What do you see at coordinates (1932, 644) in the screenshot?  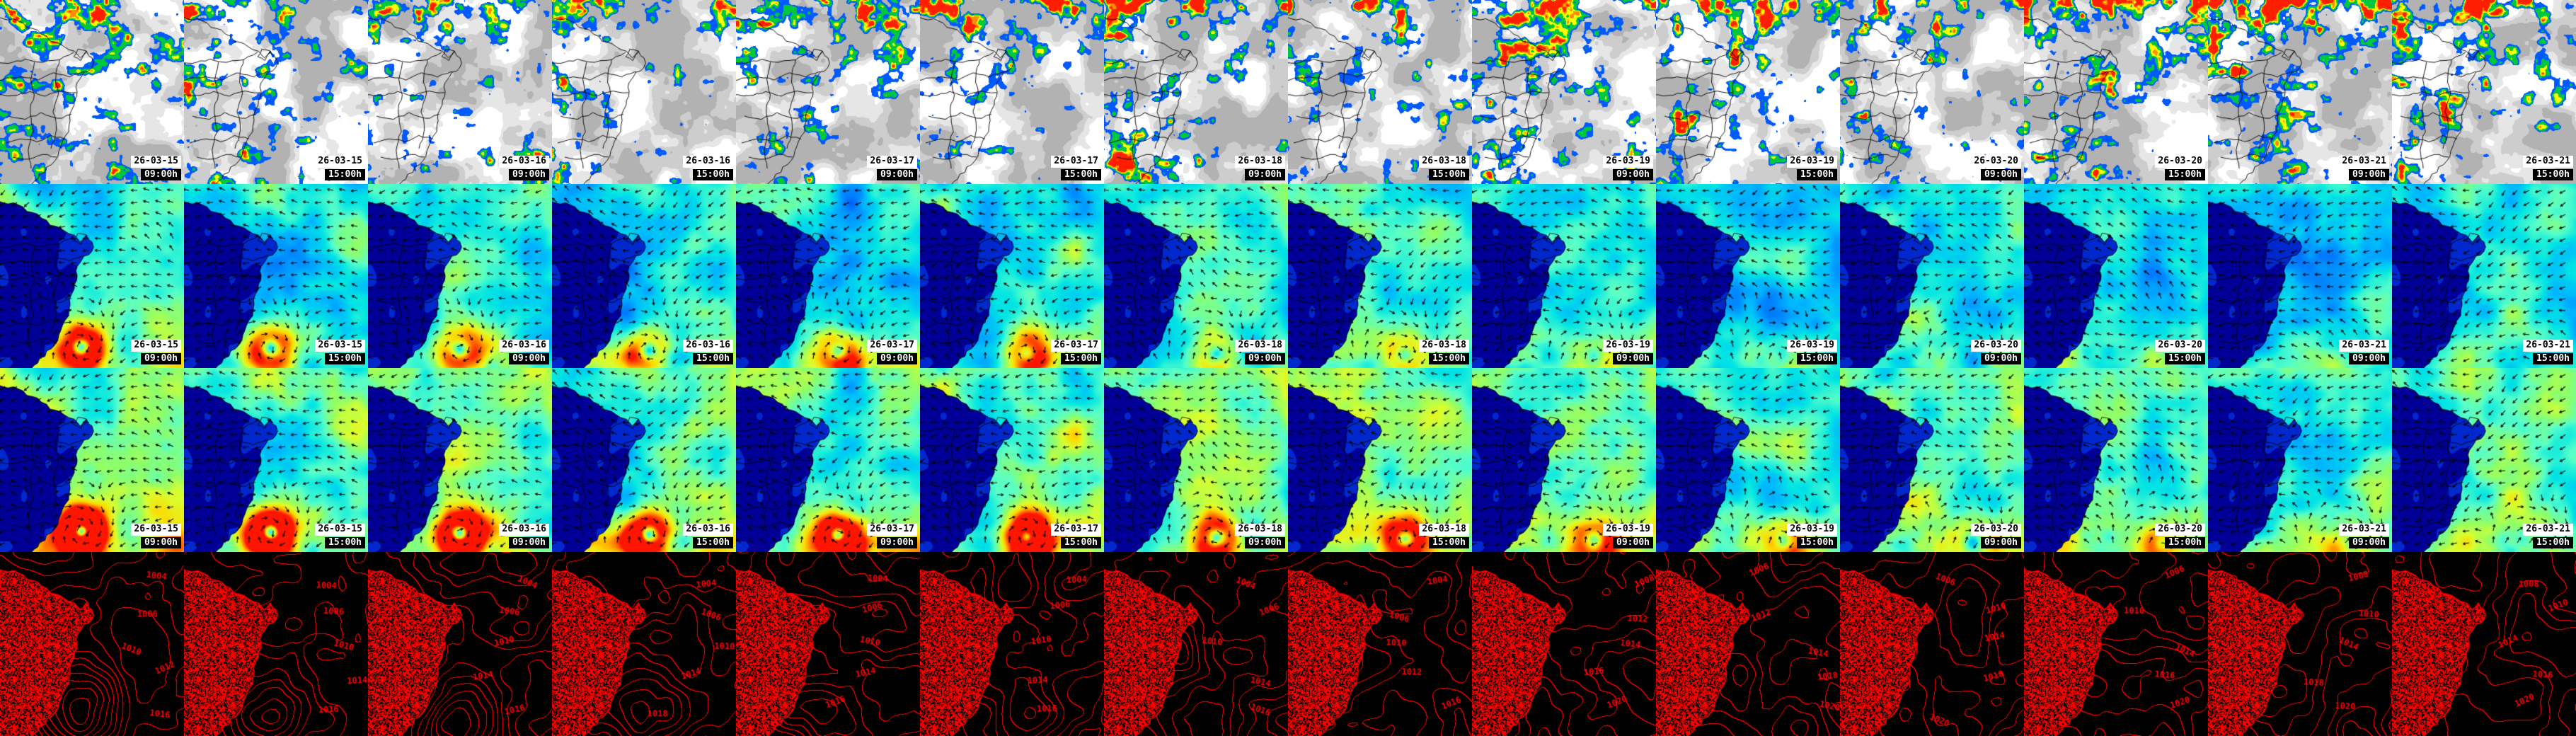 I see `panel-pressure-isobars-c11` at bounding box center [1932, 644].